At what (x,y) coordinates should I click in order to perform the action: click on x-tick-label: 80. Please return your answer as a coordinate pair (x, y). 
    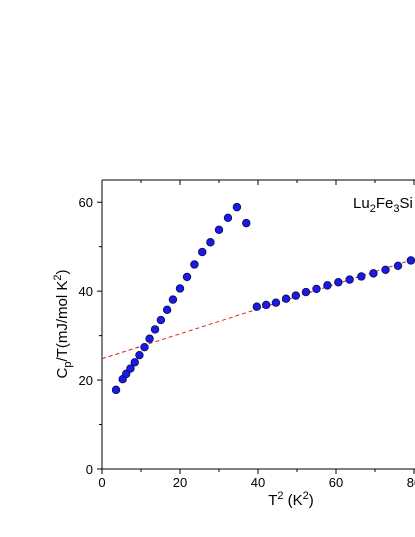
    Looking at the image, I should click on (411, 482).